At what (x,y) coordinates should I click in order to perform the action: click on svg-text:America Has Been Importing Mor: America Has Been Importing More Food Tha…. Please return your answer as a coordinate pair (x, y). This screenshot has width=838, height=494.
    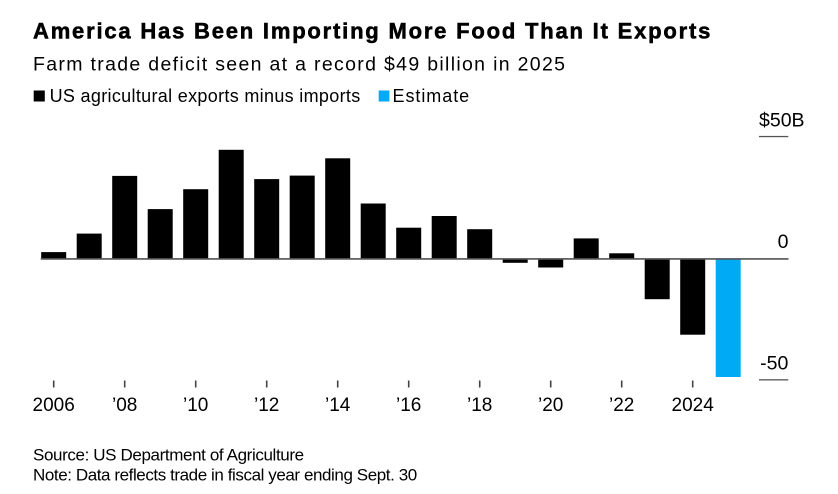
    Looking at the image, I should click on (372, 31).